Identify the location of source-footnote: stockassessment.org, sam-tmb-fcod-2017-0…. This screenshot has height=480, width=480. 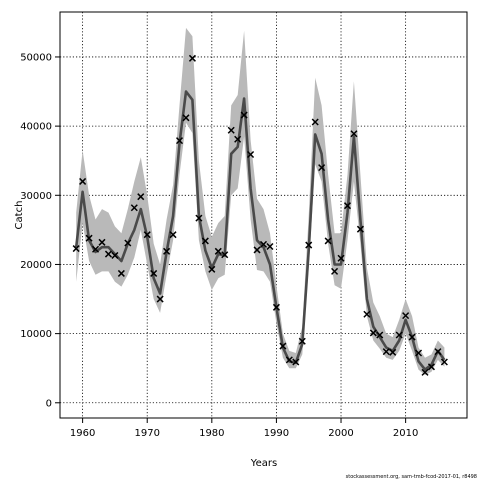
(411, 477).